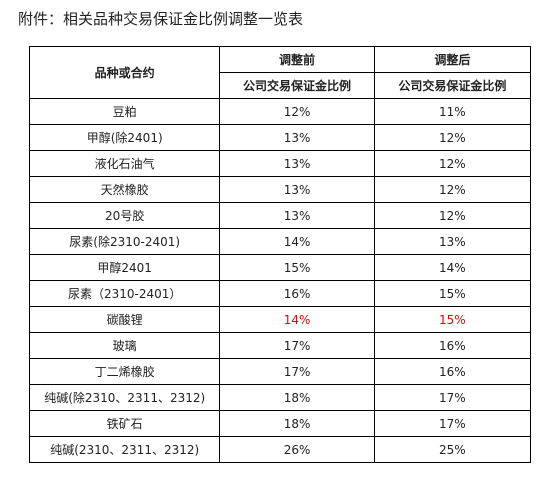 The height and width of the screenshot is (498, 554). I want to click on product-cell: 纯碱(2310、2311、2312), so click(124, 449).